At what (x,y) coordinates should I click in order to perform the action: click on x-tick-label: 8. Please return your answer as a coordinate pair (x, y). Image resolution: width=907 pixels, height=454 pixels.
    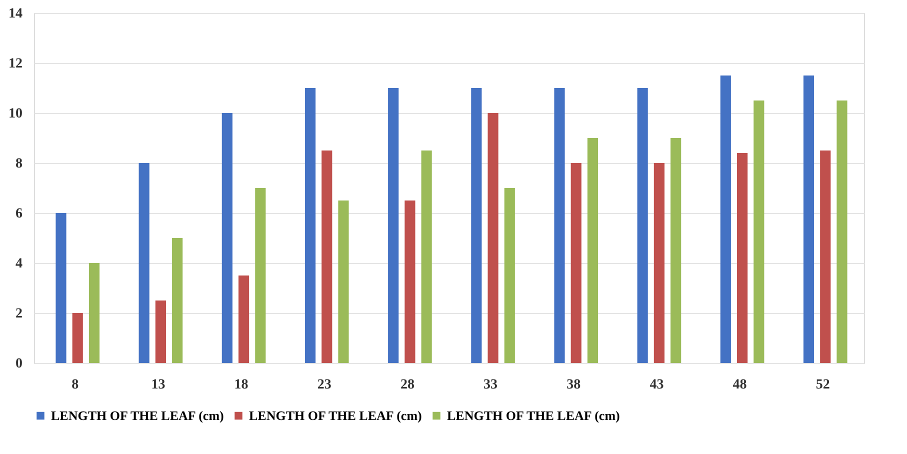
    Looking at the image, I should click on (75, 385).